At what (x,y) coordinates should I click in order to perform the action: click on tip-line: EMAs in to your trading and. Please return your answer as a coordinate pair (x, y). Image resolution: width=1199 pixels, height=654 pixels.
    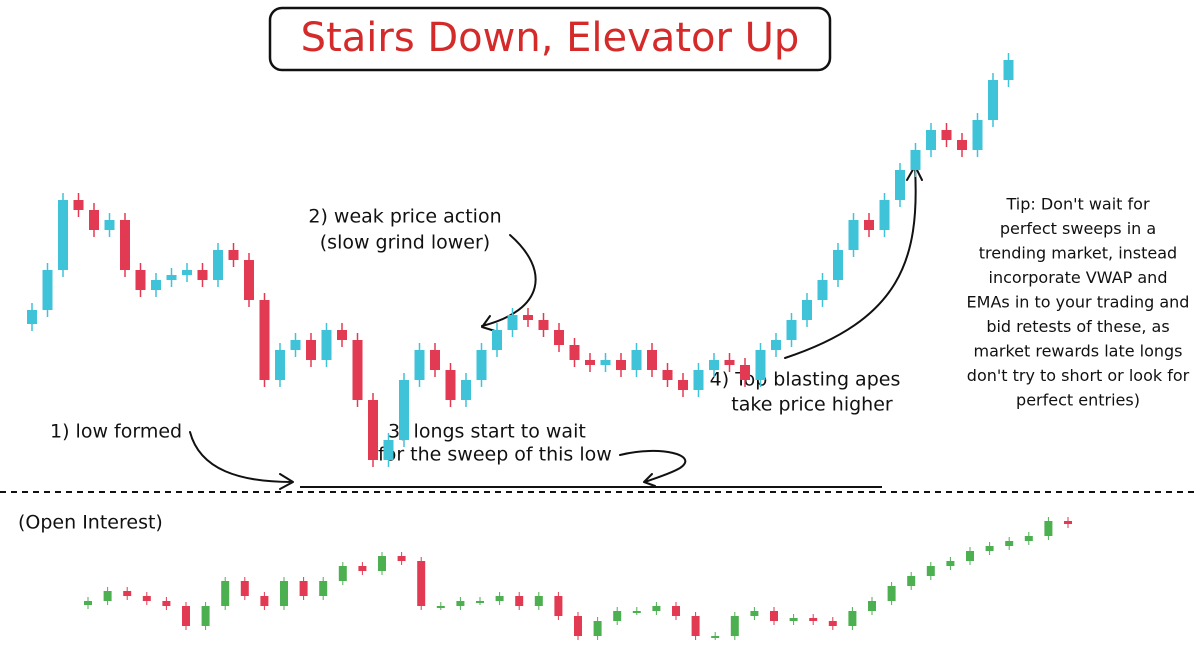
    Looking at the image, I should click on (1078, 302).